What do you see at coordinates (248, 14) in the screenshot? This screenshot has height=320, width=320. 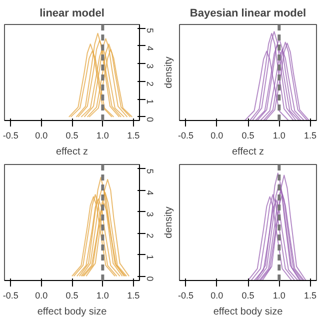 I see `chart-title: Bayesian linear model` at bounding box center [248, 14].